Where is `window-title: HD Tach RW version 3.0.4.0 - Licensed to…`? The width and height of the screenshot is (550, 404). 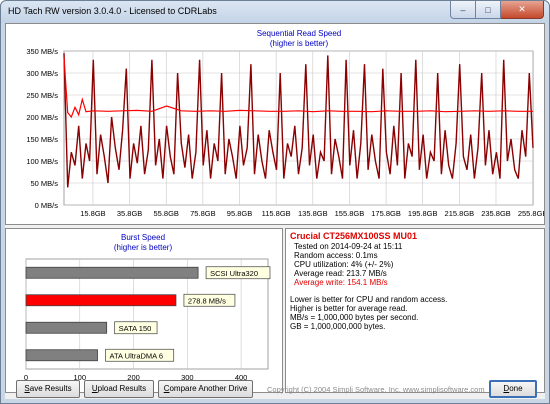 window-title: HD Tach RW version 3.0.4.0 - Licensed to… is located at coordinates (112, 11).